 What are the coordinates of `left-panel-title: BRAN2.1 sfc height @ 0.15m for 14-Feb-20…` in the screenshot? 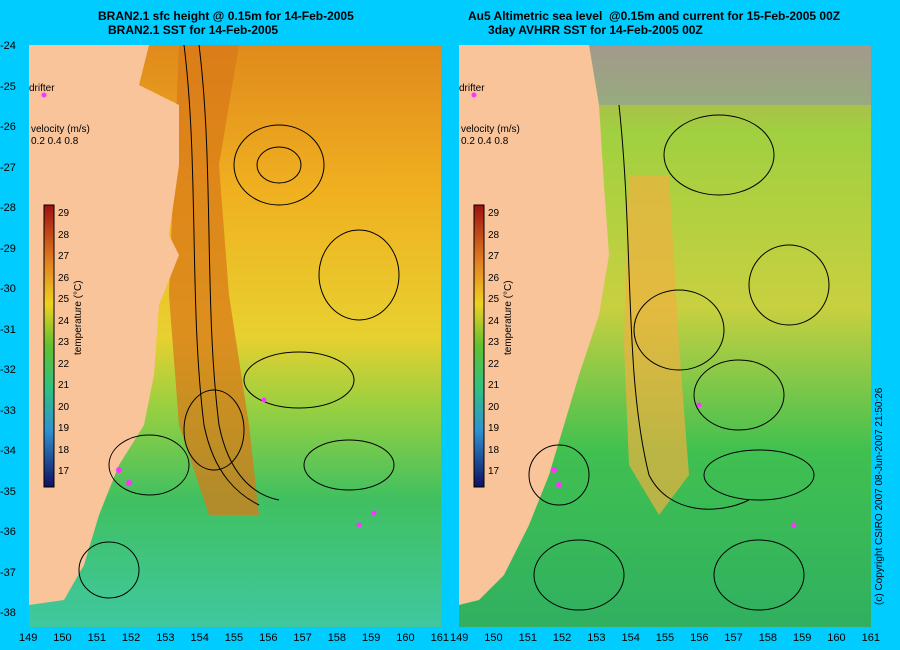 It's located at (226, 23).